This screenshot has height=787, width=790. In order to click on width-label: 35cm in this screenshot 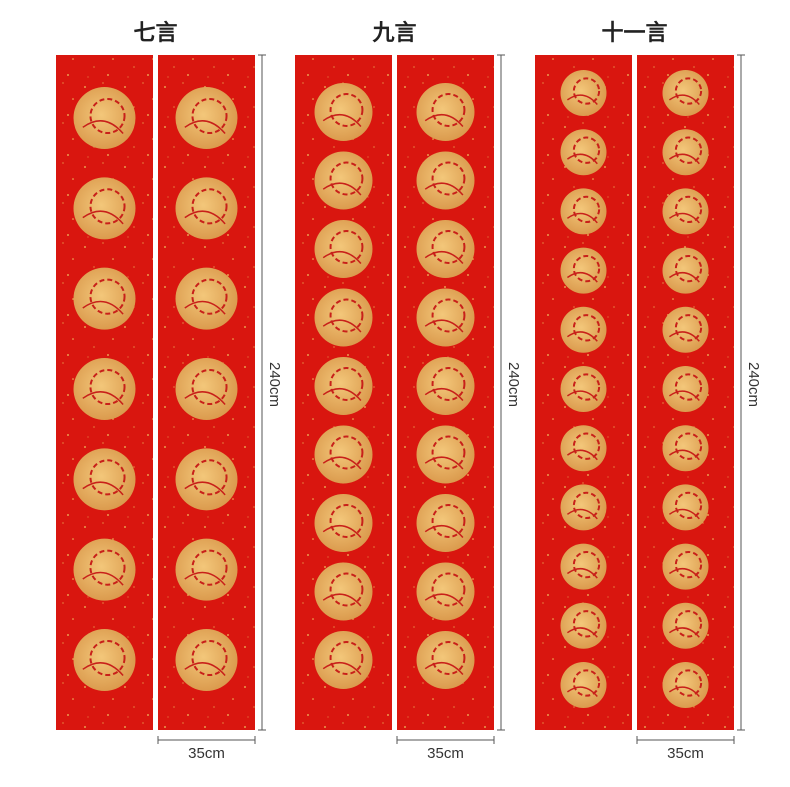, I will do `click(206, 753)`.